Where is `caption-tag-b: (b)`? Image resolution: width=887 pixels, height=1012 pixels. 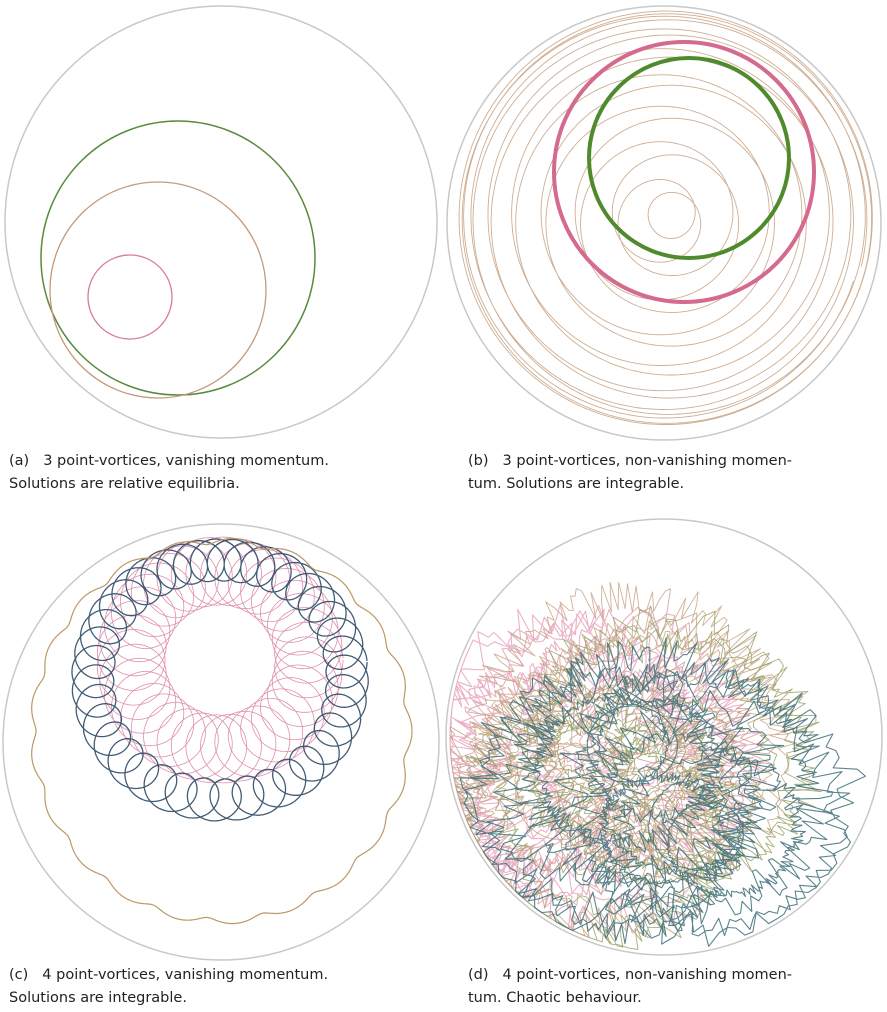 caption-tag-b: (b) is located at coordinates (478, 461).